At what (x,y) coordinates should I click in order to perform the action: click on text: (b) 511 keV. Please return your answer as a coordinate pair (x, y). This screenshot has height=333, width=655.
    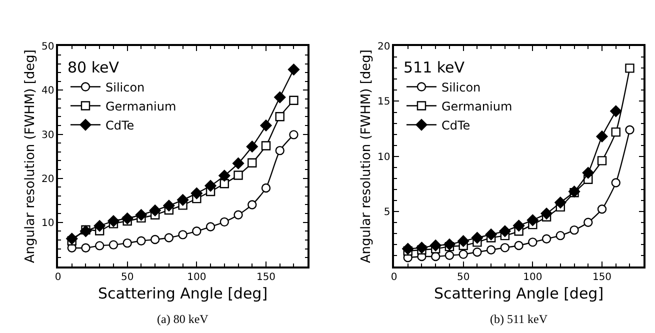
    Looking at the image, I should click on (519, 319).